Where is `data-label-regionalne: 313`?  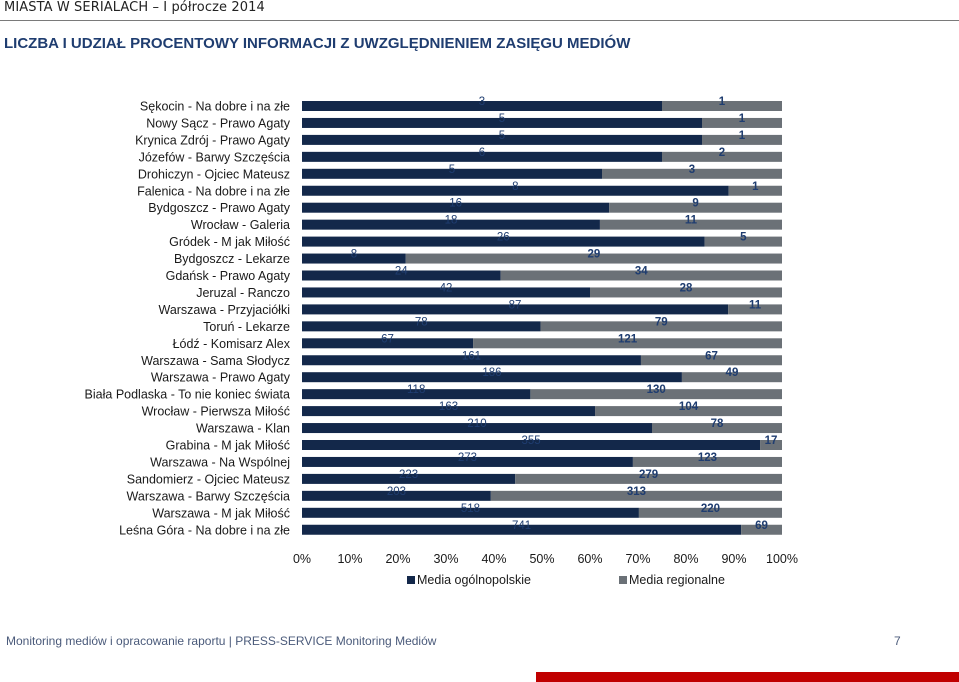
data-label-regionalne: 313 is located at coordinates (636, 492).